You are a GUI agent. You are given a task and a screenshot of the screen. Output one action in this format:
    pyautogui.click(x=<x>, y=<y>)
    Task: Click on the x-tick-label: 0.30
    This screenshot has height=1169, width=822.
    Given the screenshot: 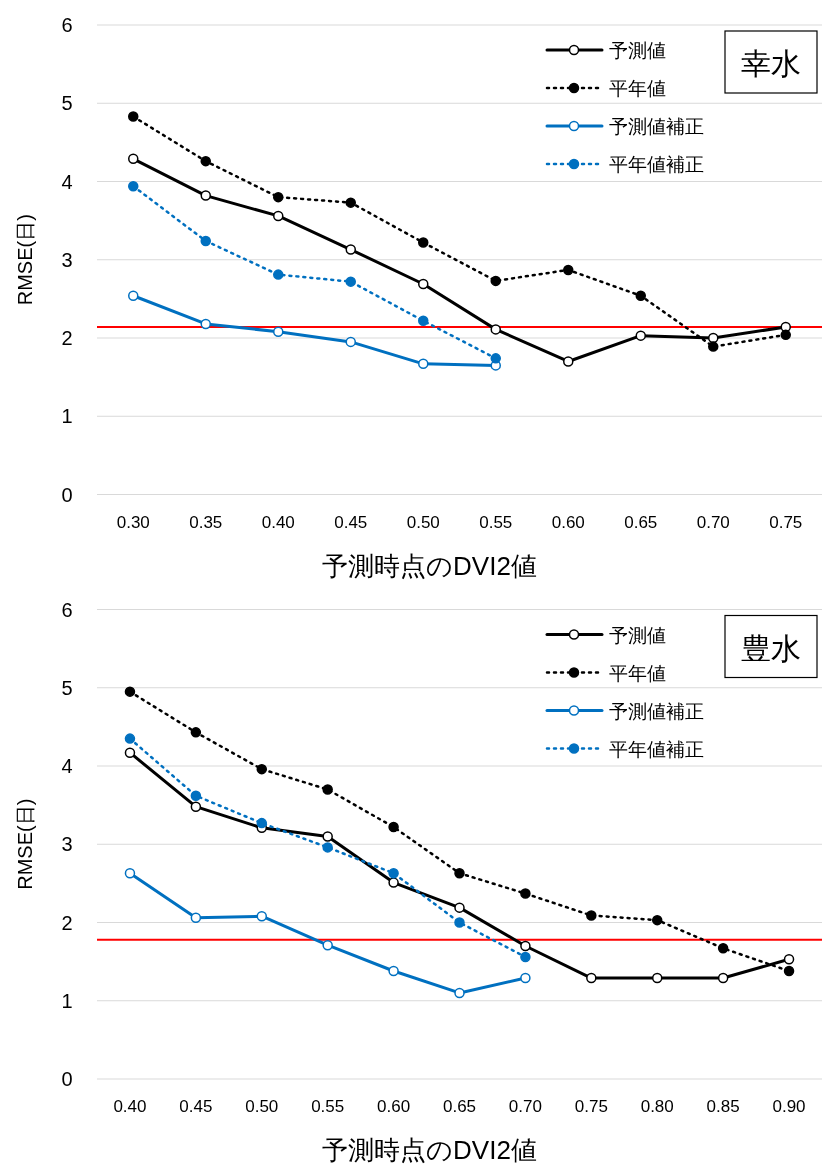 What is the action you would take?
    pyautogui.click(x=133, y=522)
    